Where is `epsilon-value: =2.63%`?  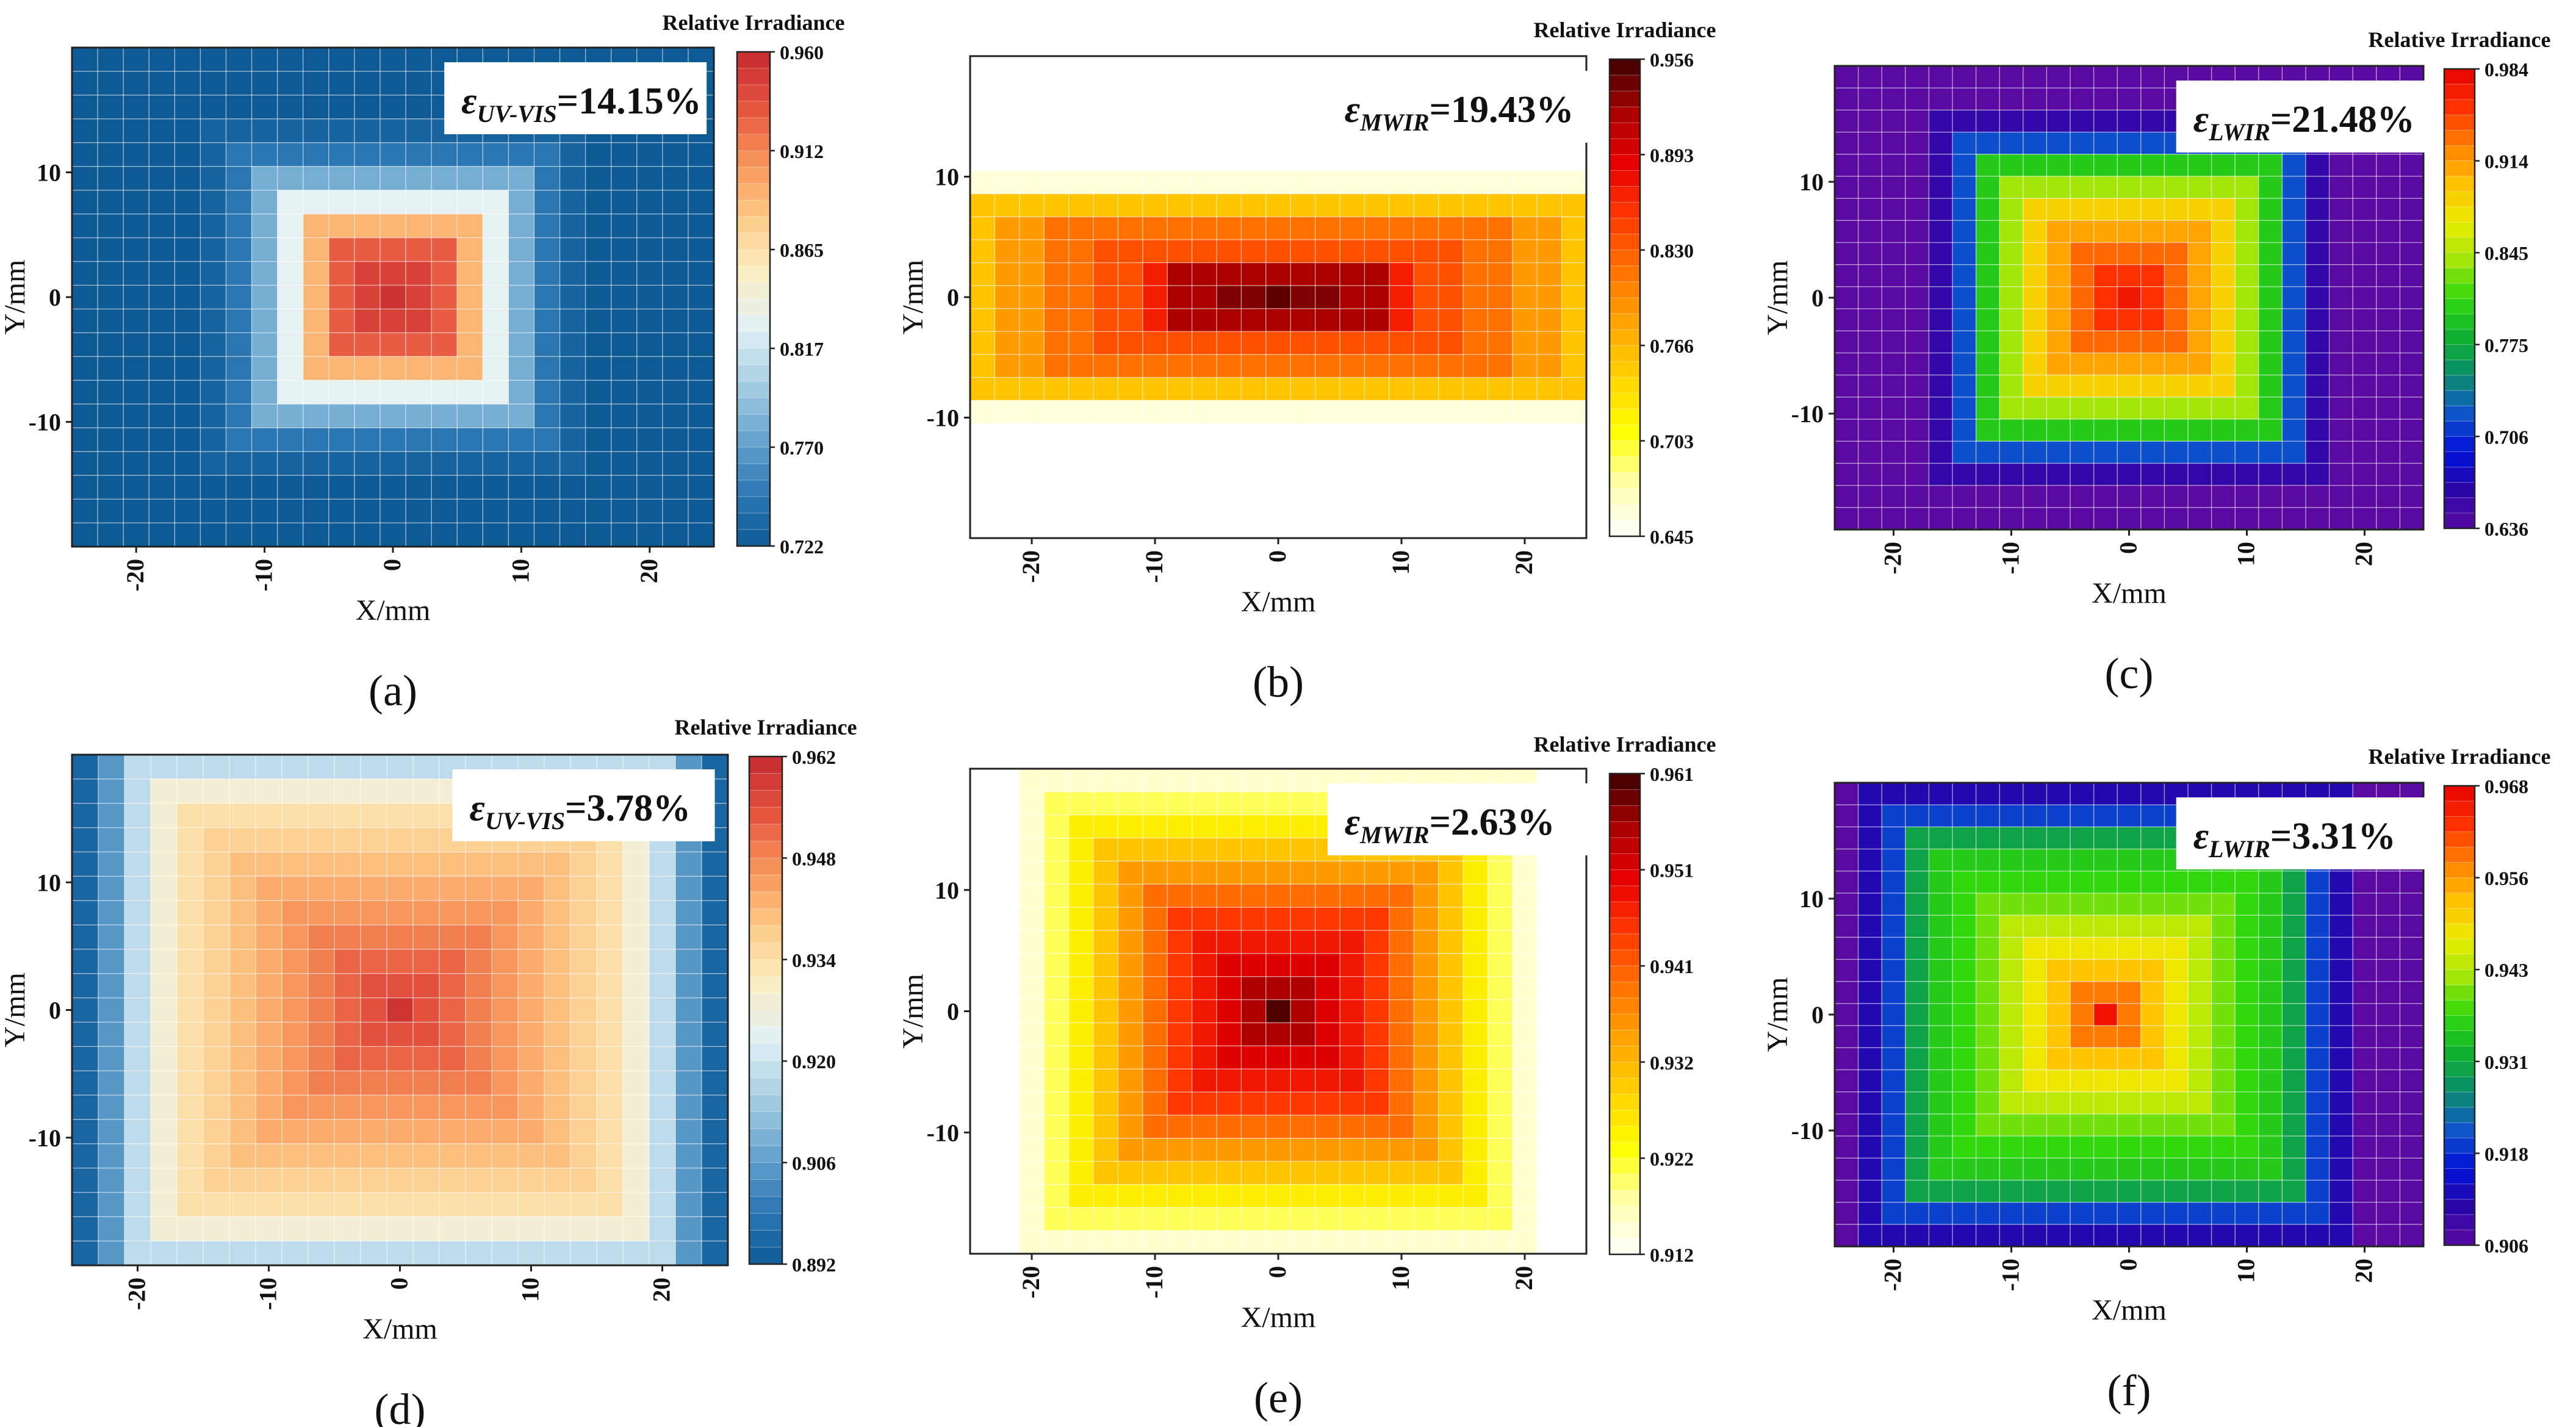 epsilon-value: =2.63% is located at coordinates (1492, 822).